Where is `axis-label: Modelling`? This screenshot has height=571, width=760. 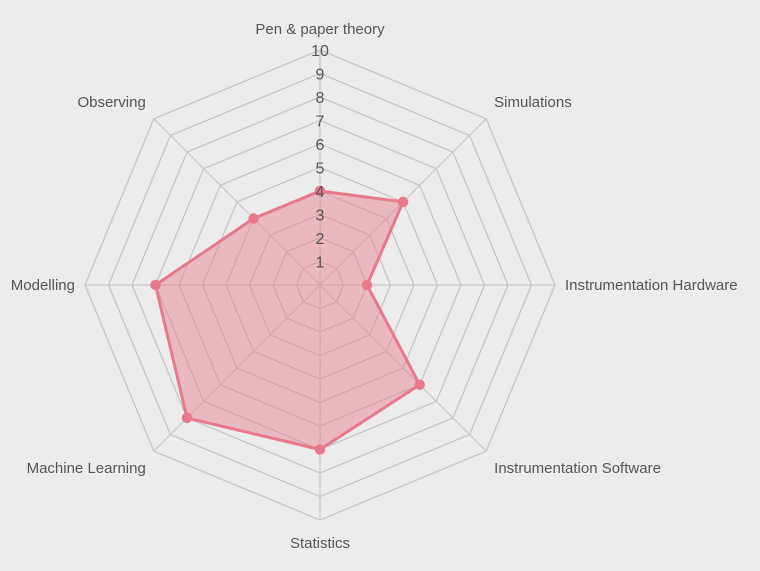
axis-label: Modelling is located at coordinates (43, 285).